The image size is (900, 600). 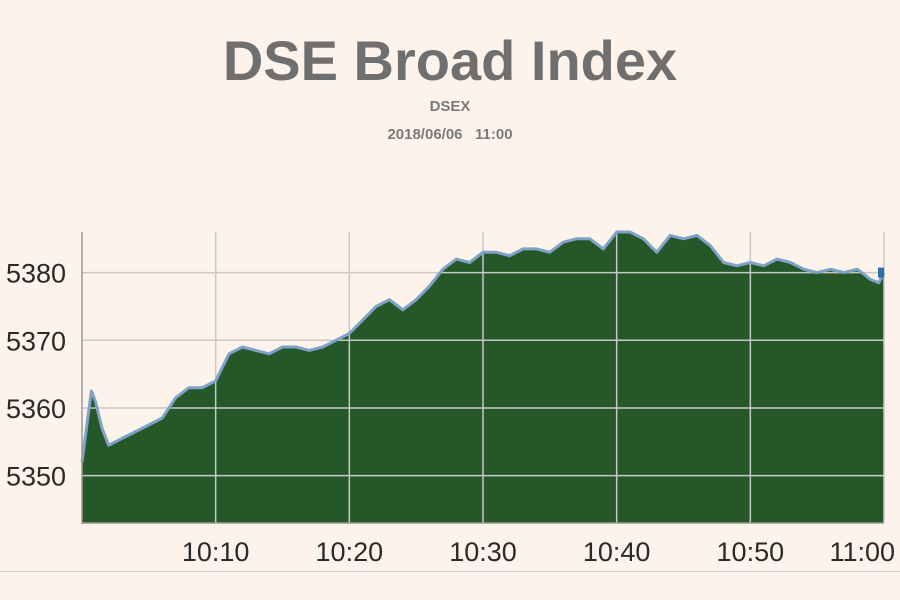 I want to click on y-tick-label: 5350, so click(x=36, y=477).